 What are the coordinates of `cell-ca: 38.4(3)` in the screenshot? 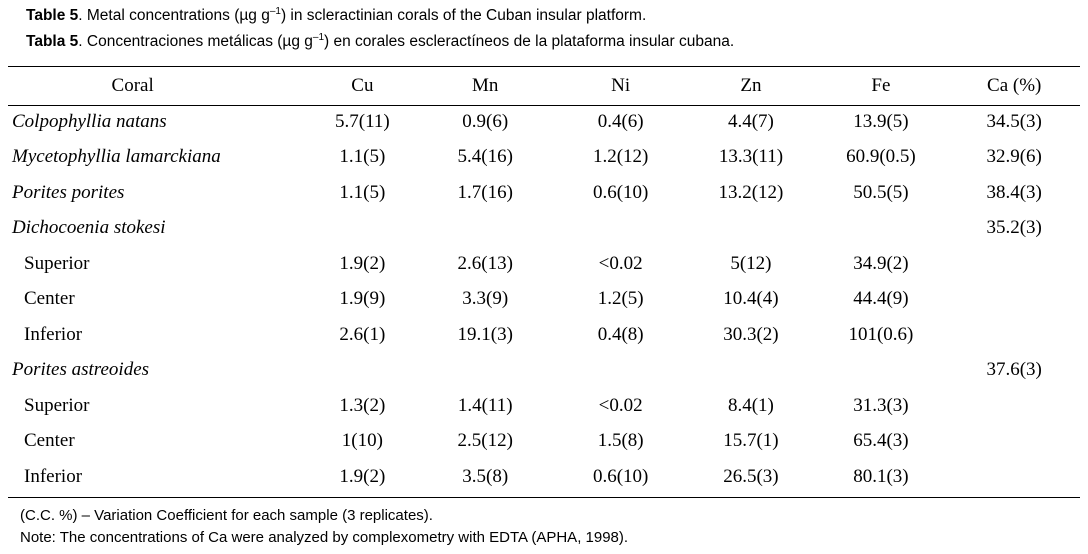 It's located at (1014, 192).